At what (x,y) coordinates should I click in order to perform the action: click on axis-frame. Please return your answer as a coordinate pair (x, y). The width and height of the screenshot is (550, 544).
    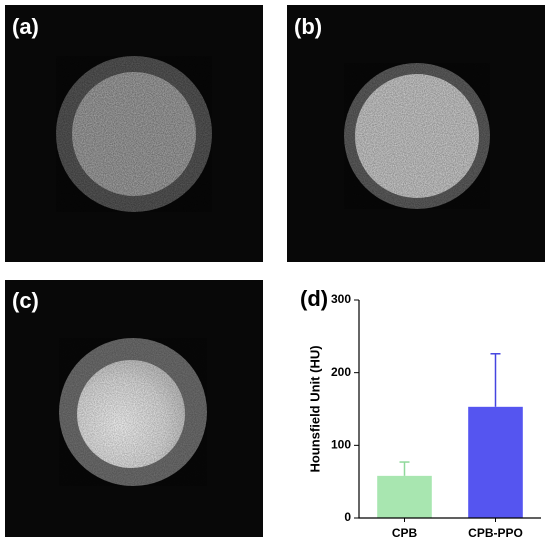
    Looking at the image, I should click on (449, 409).